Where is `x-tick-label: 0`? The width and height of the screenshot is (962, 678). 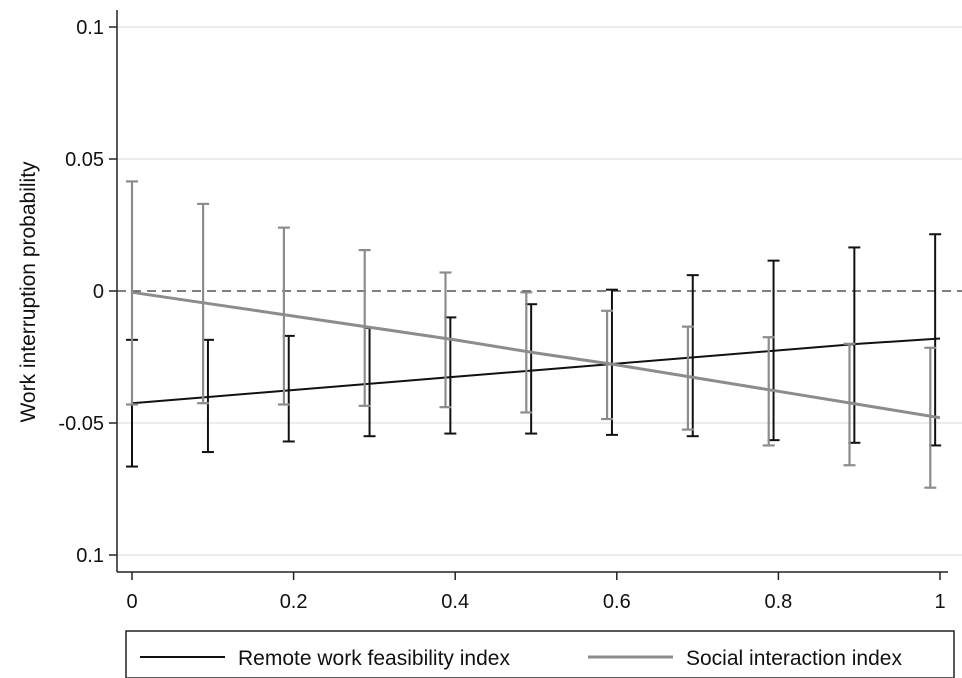 x-tick-label: 0 is located at coordinates (131, 602).